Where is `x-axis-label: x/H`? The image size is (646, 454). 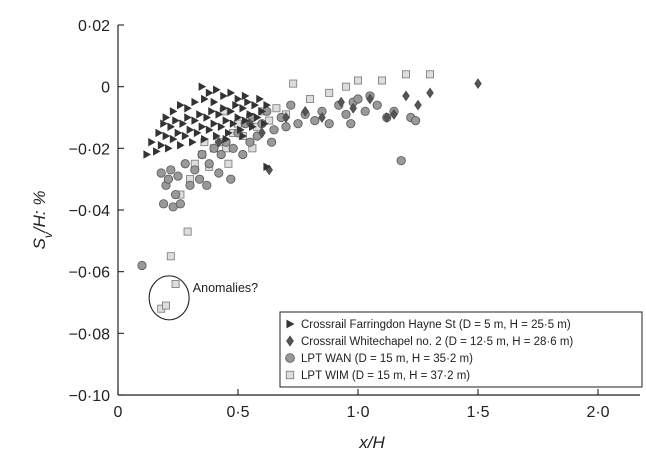 x-axis-label: x/H is located at coordinates (371, 442).